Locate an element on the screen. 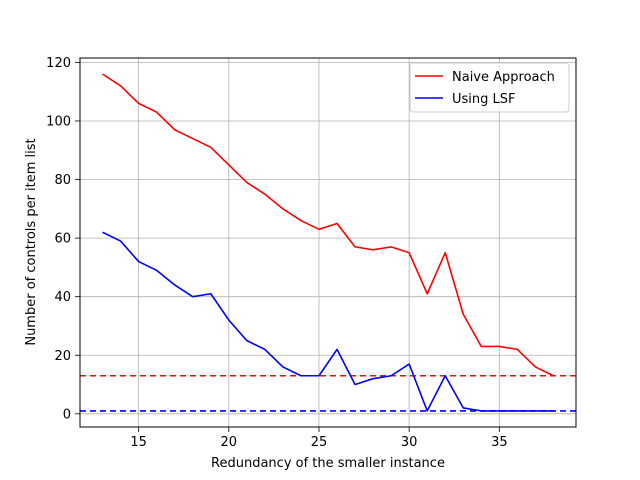  x-axis-ticks: 15 20 25 30 35 is located at coordinates (319, 438).